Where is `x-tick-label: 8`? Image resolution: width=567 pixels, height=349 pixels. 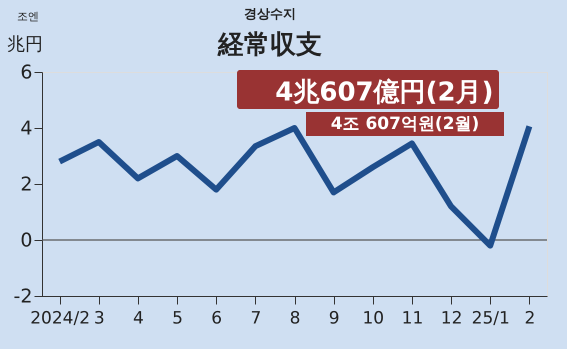 x-tick-label: 8 is located at coordinates (295, 318).